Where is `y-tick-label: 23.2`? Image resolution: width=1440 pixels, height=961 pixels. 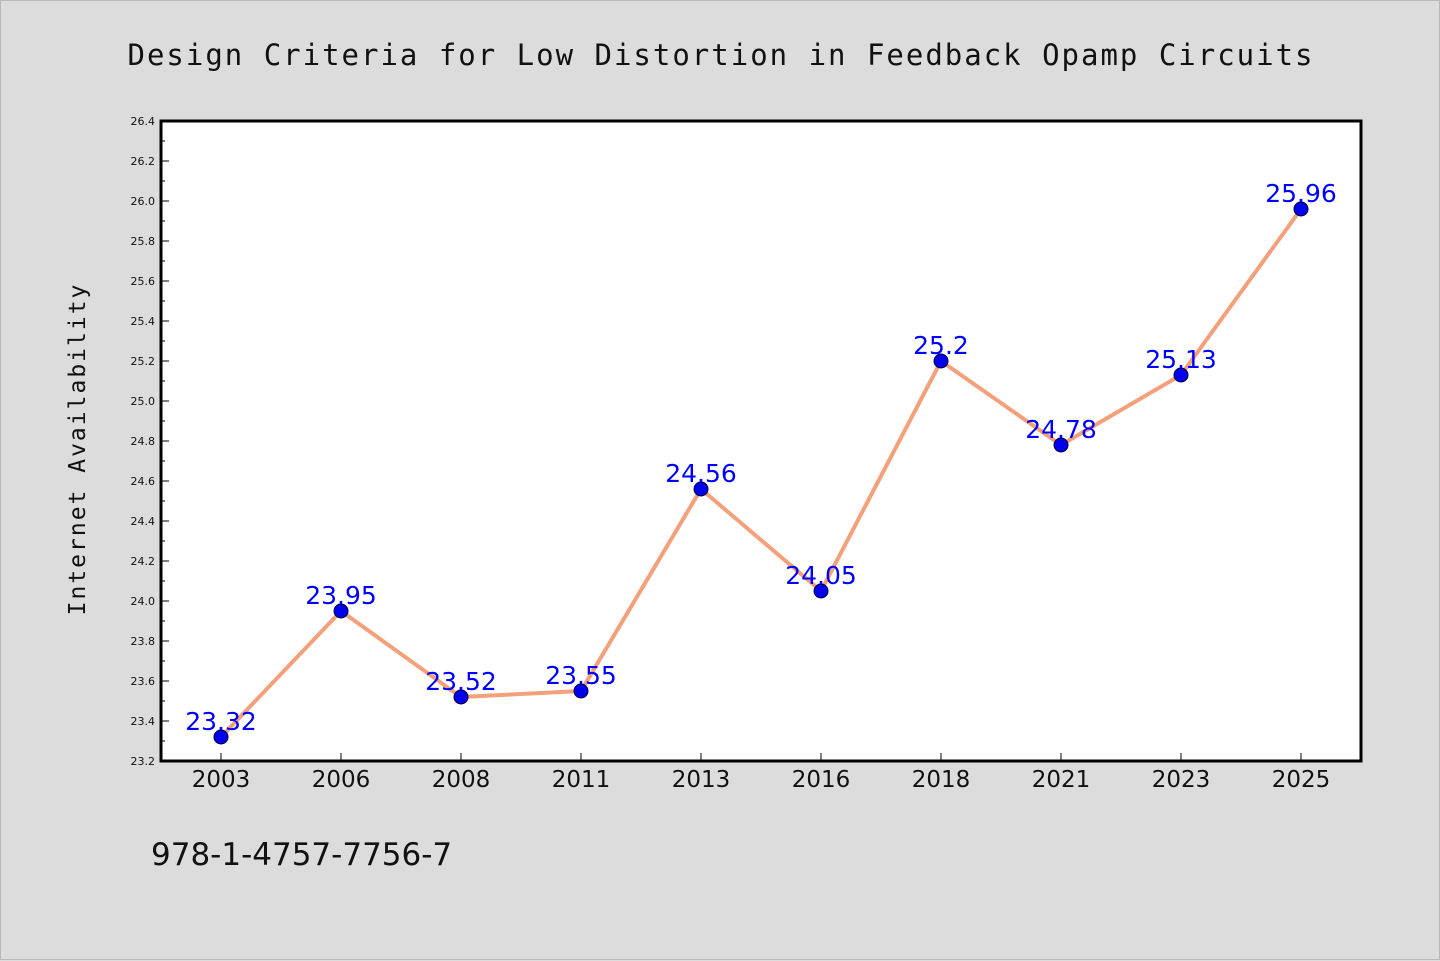 y-tick-label: 23.2 is located at coordinates (143, 761).